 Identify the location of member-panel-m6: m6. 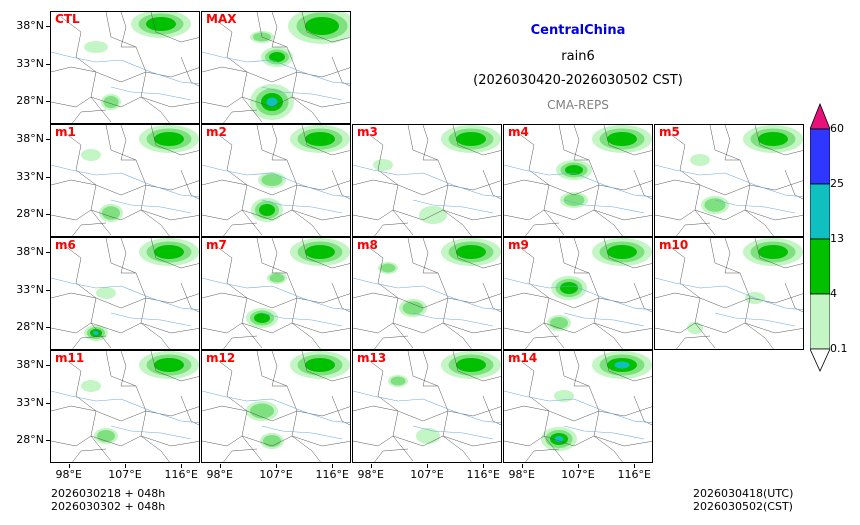
(125, 293).